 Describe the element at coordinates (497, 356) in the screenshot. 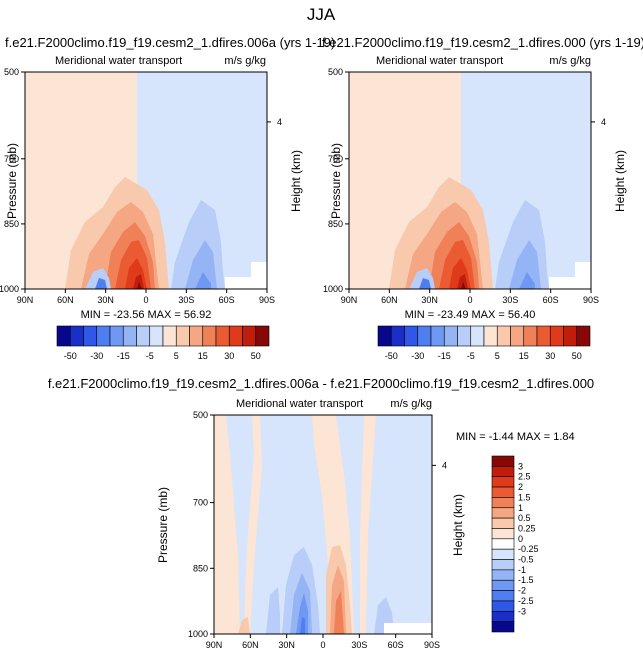

I see `colorbar-label: 5` at that location.